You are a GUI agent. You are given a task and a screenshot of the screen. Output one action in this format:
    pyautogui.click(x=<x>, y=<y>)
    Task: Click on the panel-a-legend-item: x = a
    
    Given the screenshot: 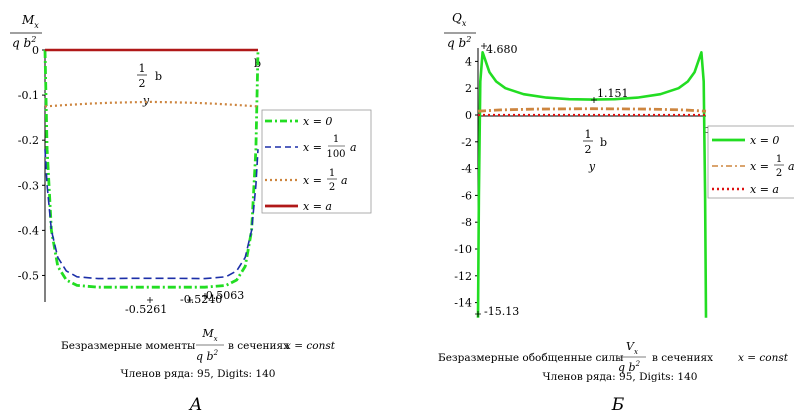 What is the action you would take?
    pyautogui.click(x=298, y=206)
    